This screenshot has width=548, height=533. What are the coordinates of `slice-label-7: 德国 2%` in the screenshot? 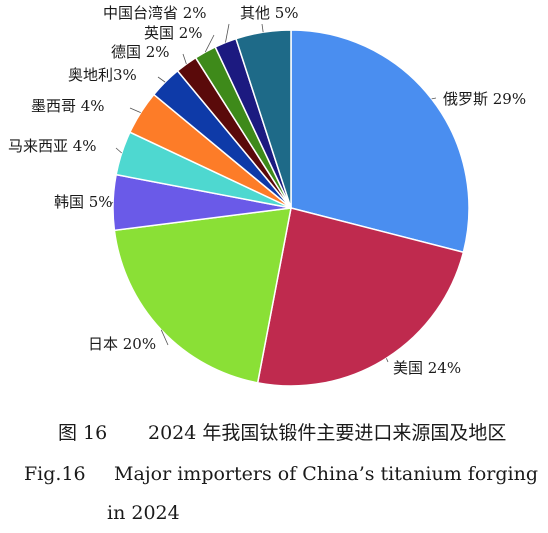 It's located at (140, 52).